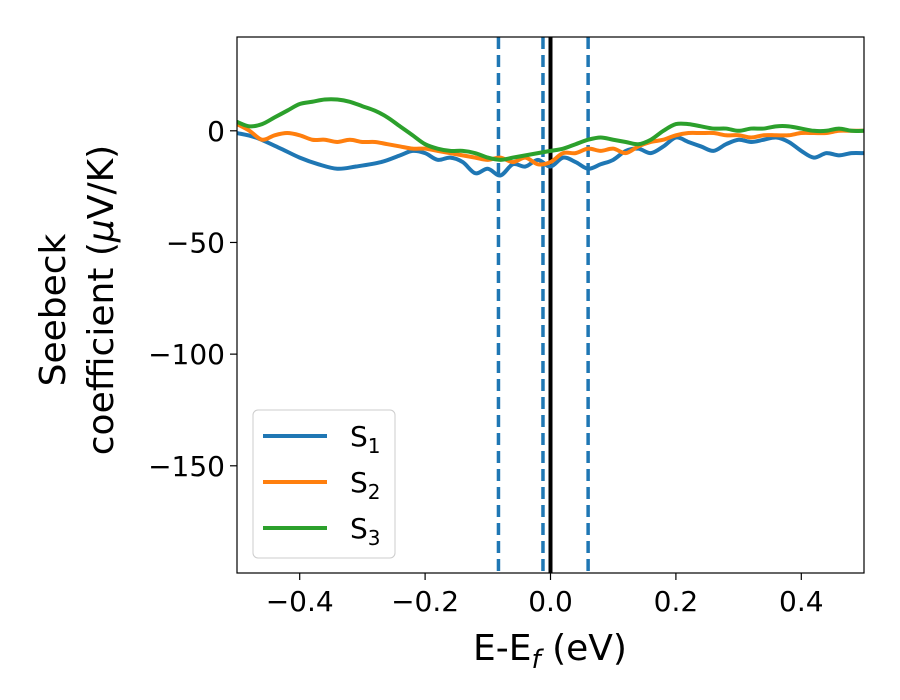  What do you see at coordinates (77, 300) in the screenshot?
I see `y-axis-title: Seebeck coefficient (μV/K)` at bounding box center [77, 300].